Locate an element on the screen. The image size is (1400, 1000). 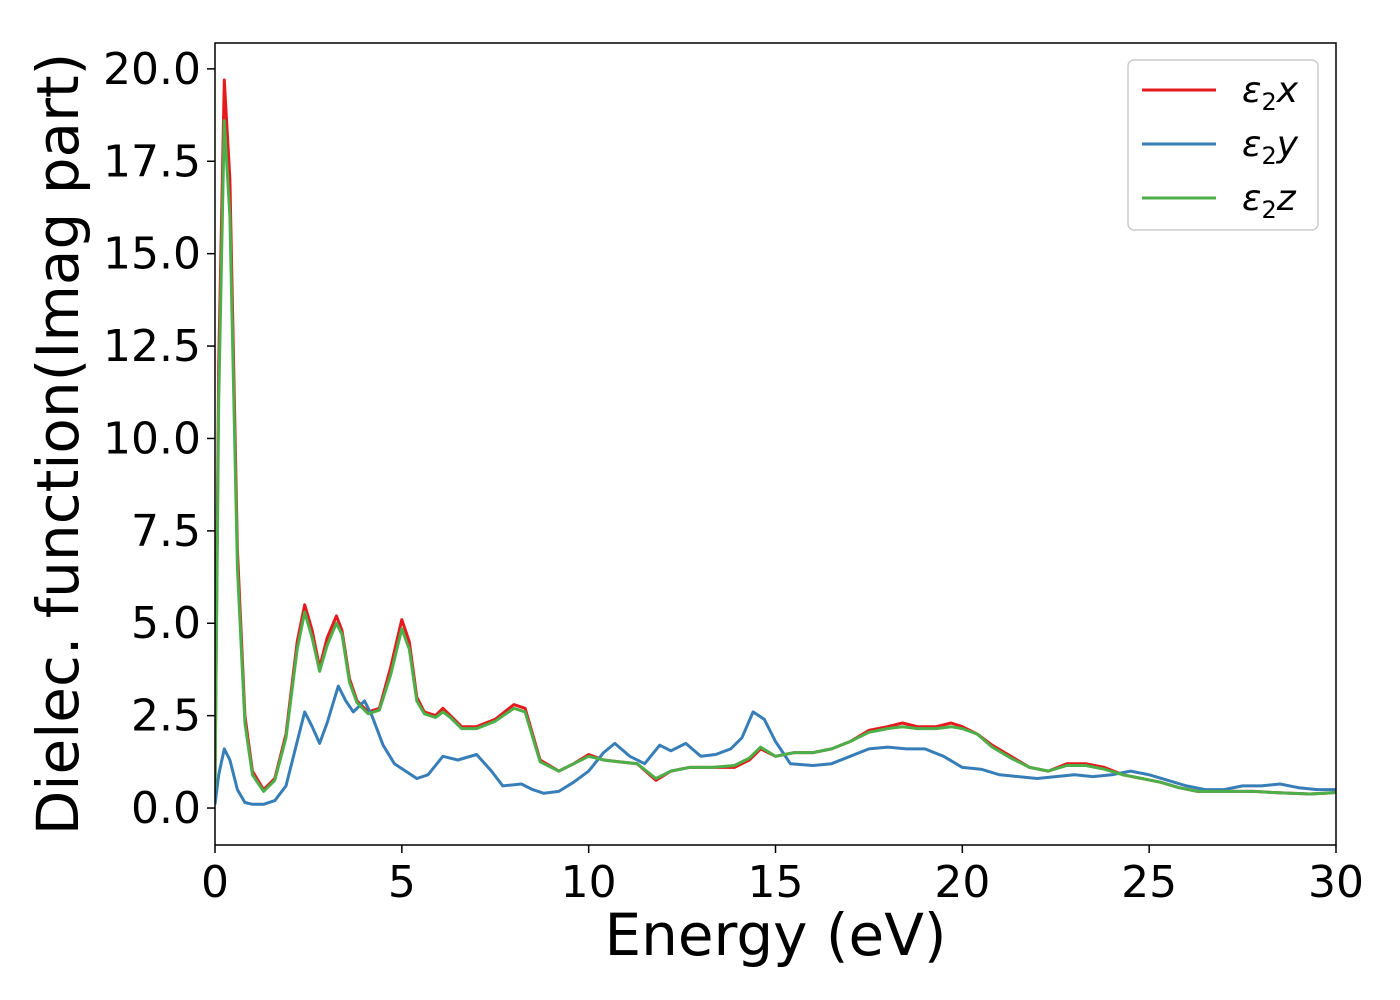
y-tick-label: 20.0 is located at coordinates (152, 69).